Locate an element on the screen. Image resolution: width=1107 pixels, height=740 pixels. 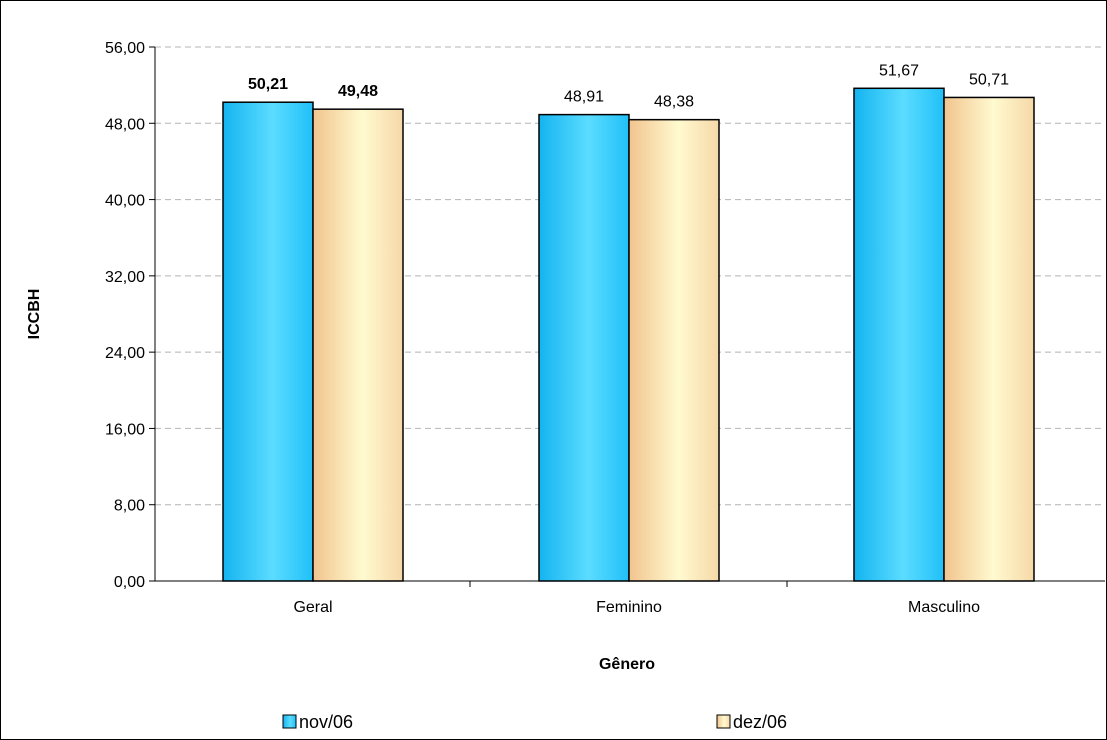
y-tick-label: 8,00 is located at coordinates (129, 506).